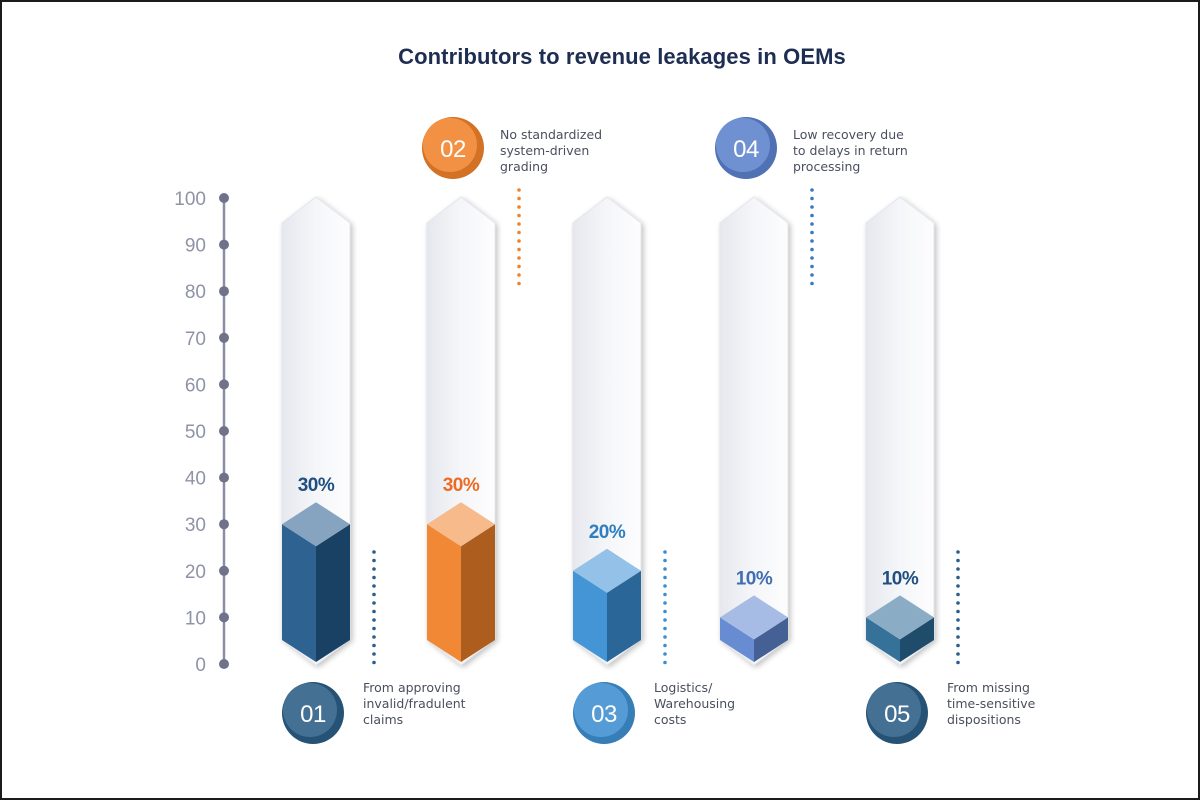 Image resolution: width=1200 pixels, height=800 pixels. I want to click on description-line: time-sensitive, so click(991, 703).